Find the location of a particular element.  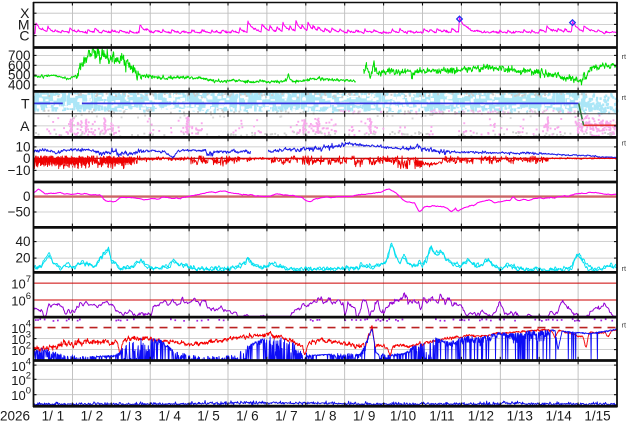

svg-text: T is located at coordinates (25, 103).